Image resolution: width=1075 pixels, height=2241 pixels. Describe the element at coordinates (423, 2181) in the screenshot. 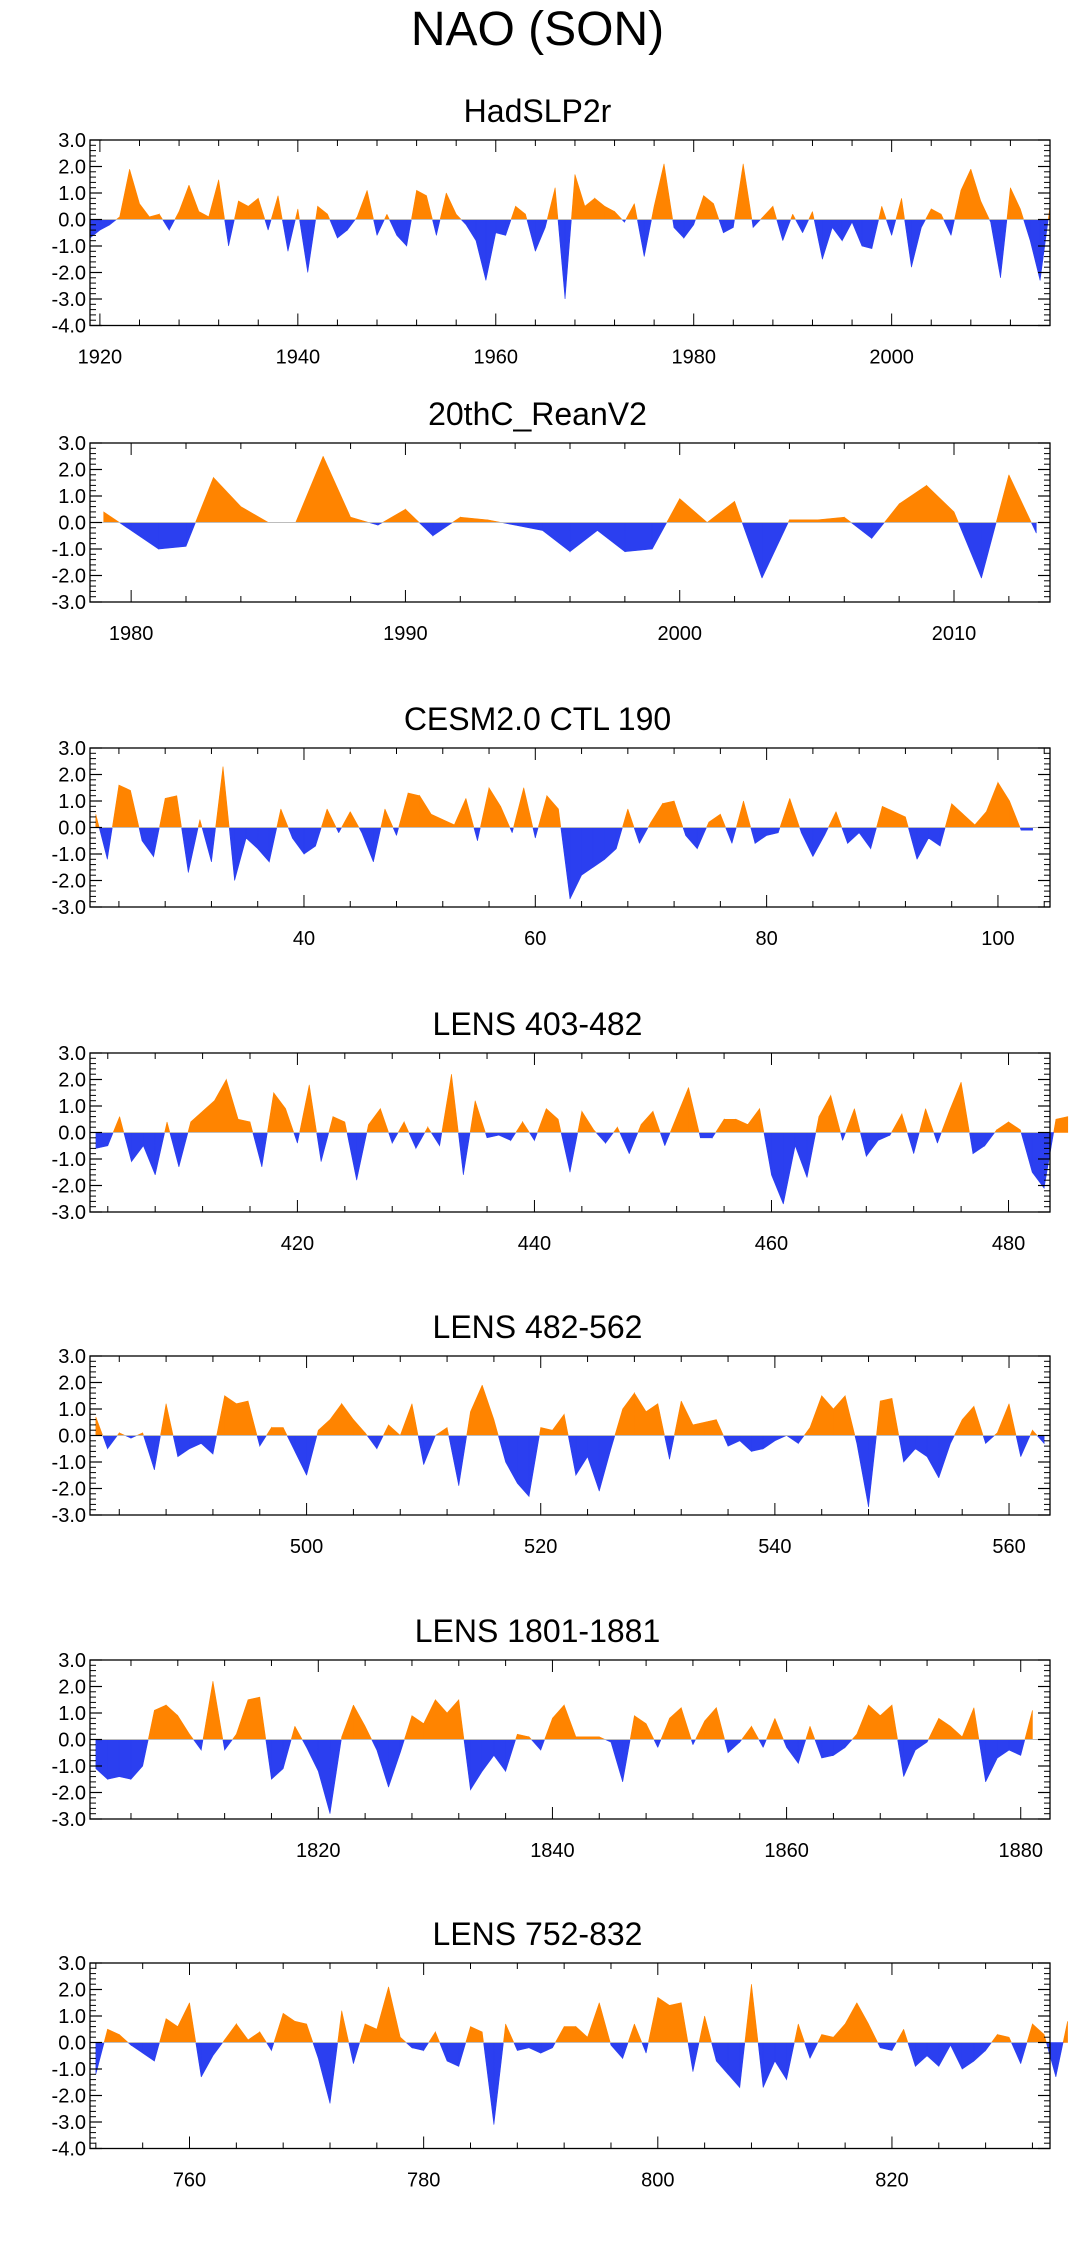

I see `x-tick-label: 780` at that location.